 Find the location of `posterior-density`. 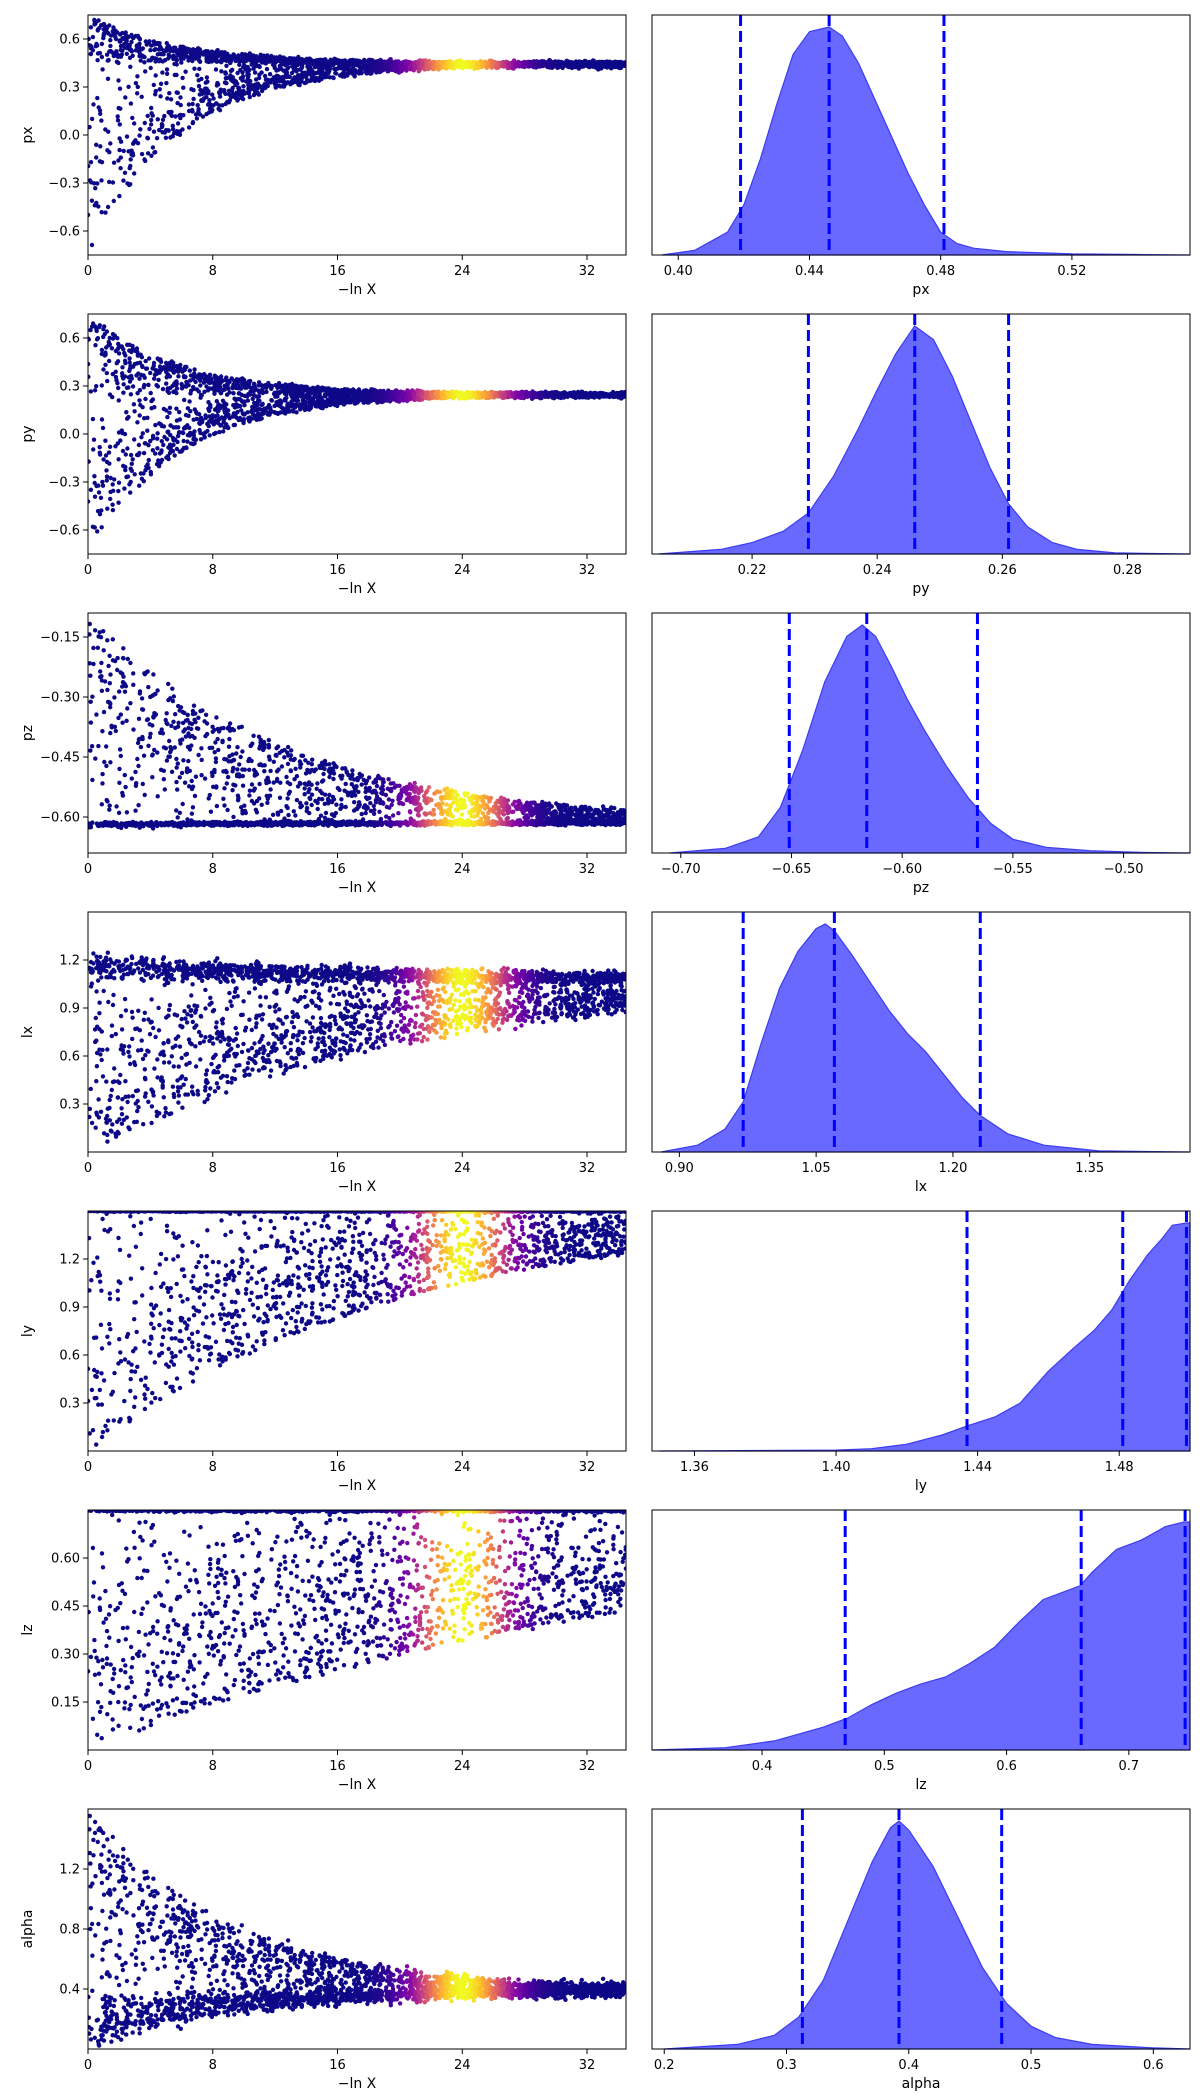

posterior-density is located at coordinates (926, 141).